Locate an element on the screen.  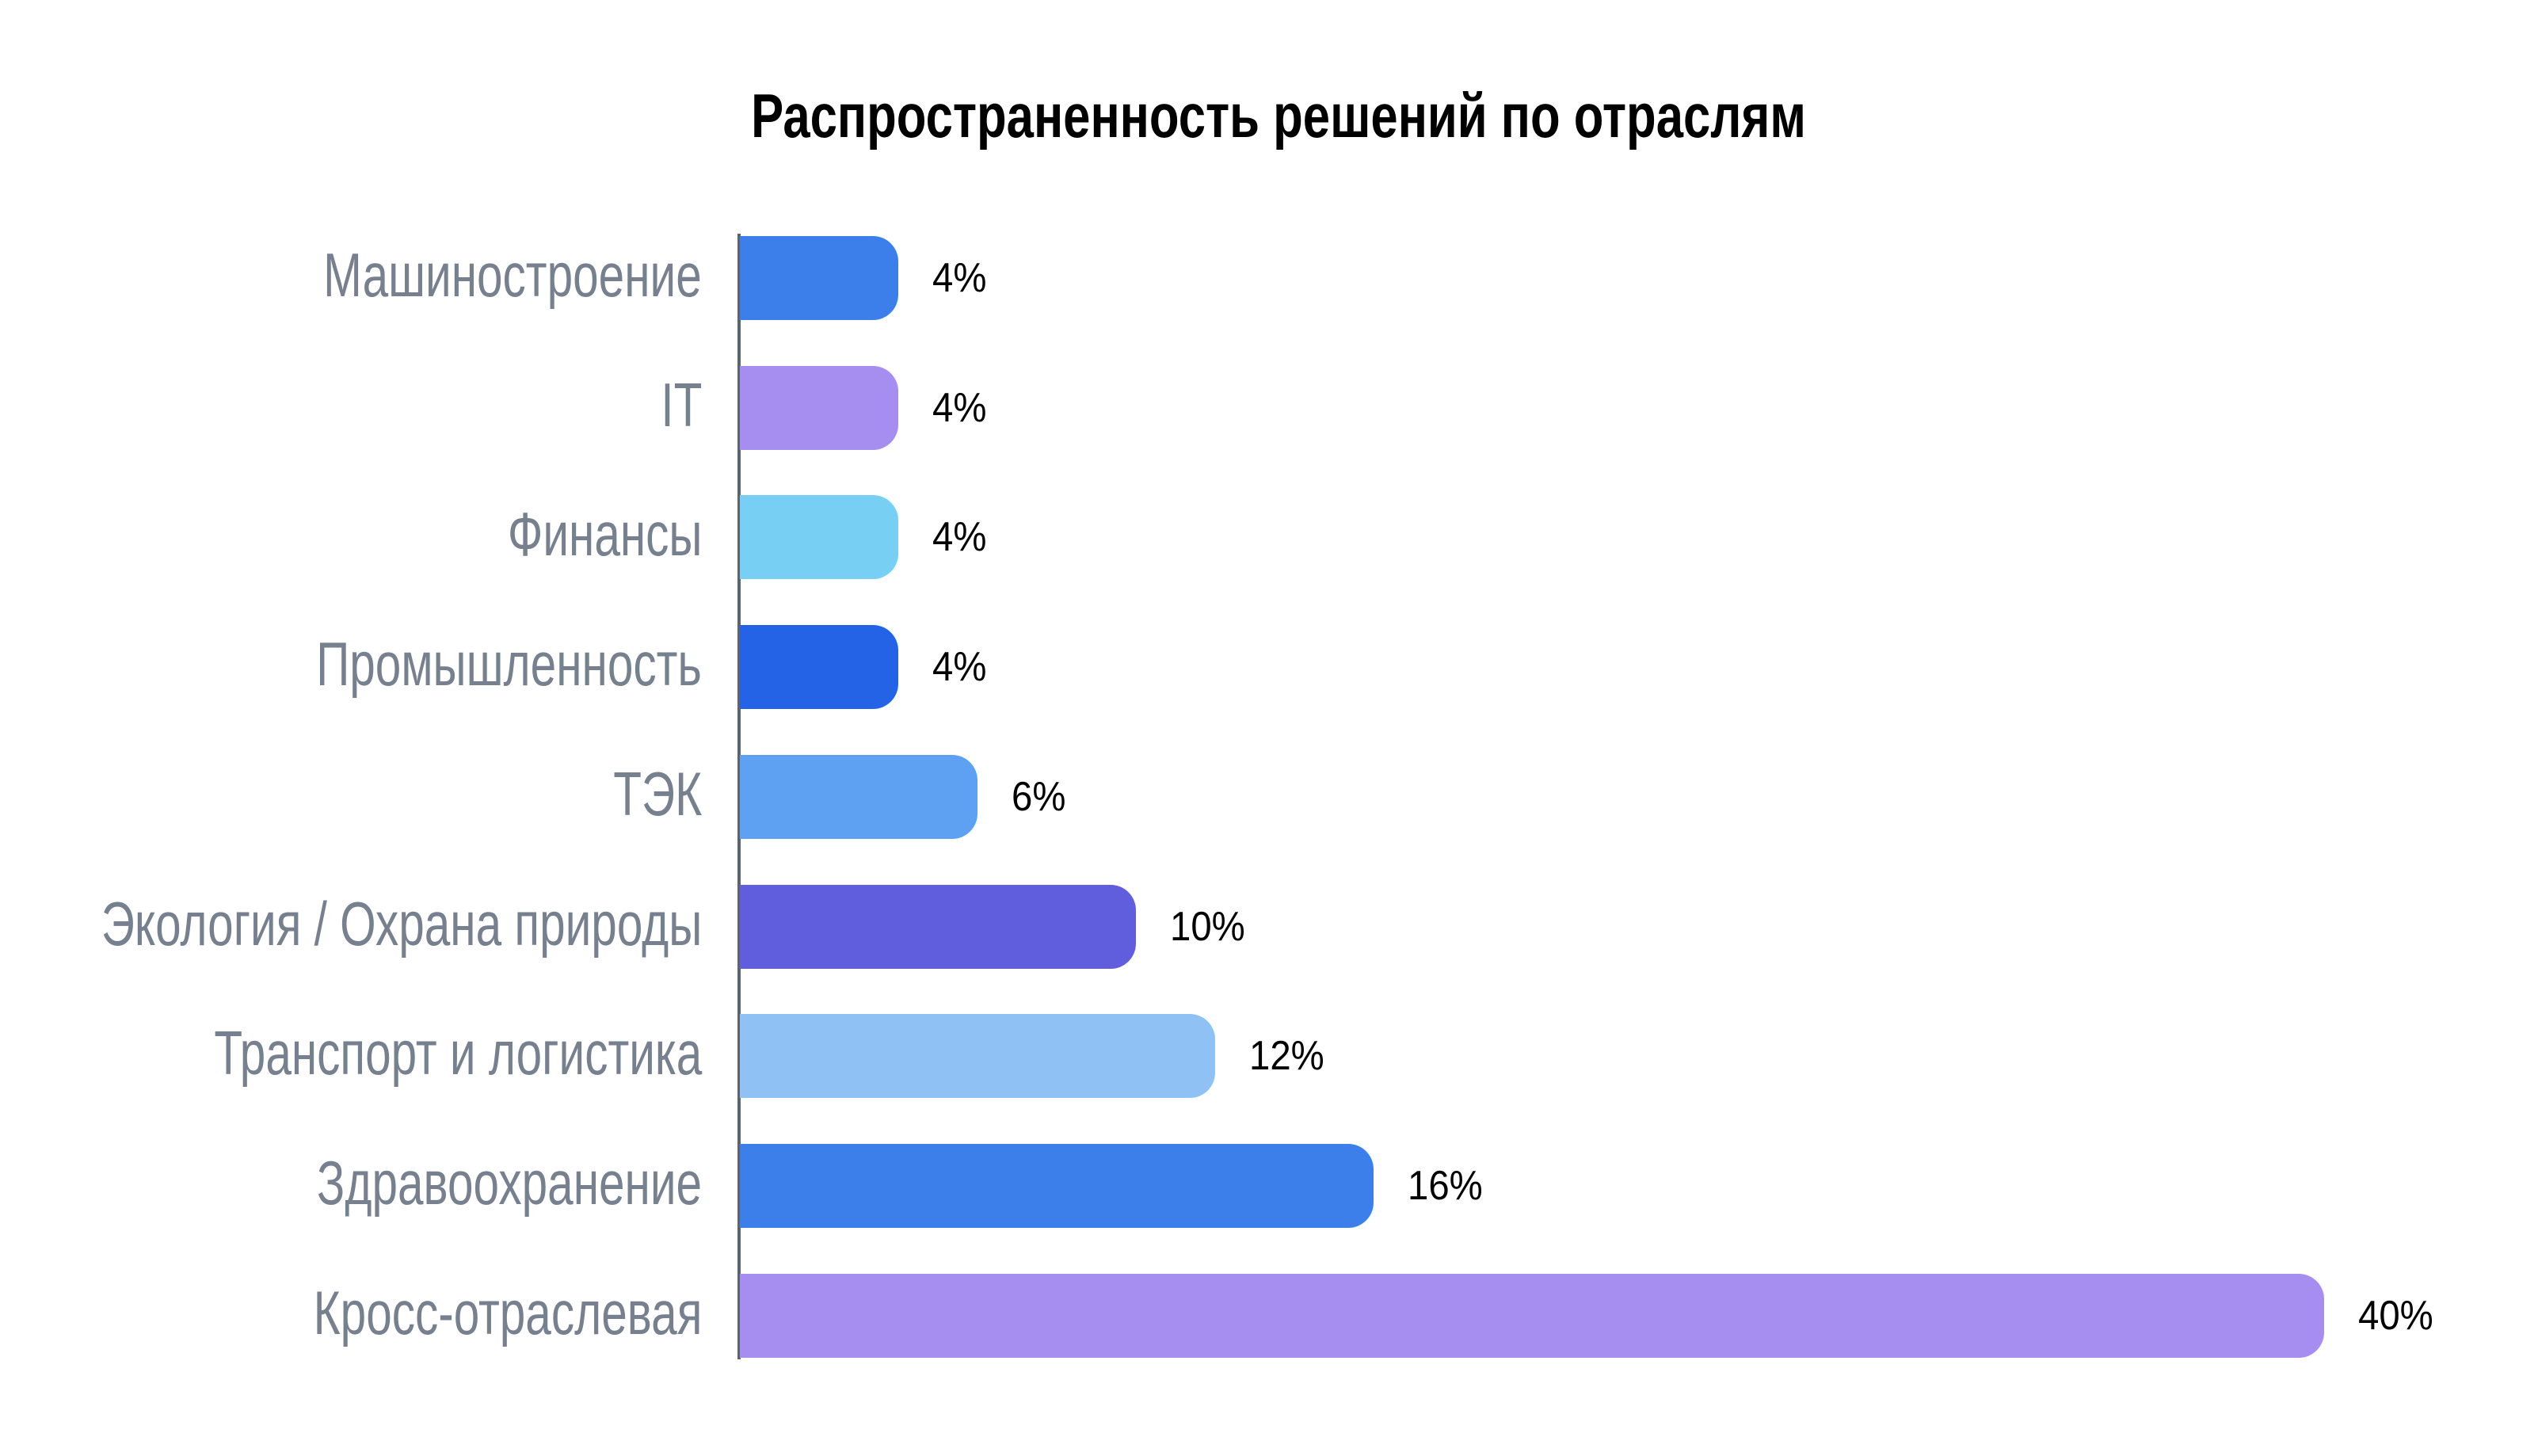
bar-row: Машиностроение 4% is located at coordinates (1269, 278).